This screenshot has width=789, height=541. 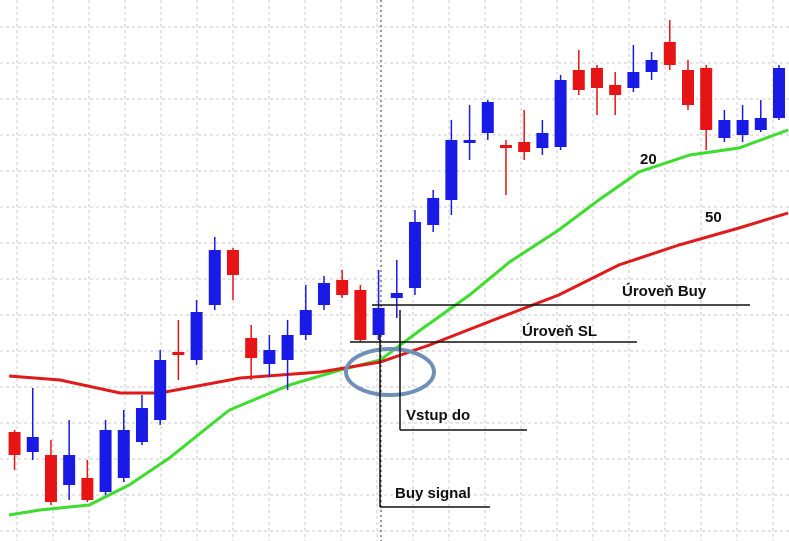 I want to click on ma-label: 50, so click(x=713, y=217).